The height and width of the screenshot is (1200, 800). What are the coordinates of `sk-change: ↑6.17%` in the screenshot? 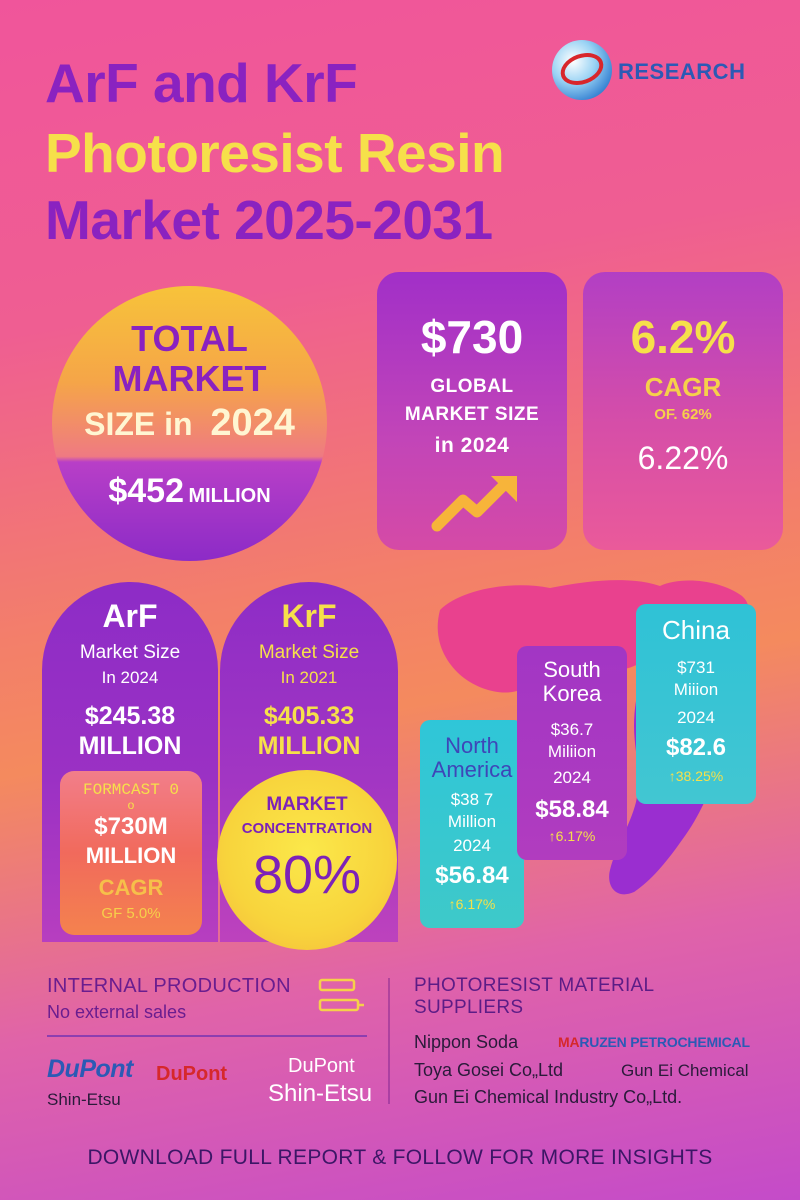 It's located at (572, 836).